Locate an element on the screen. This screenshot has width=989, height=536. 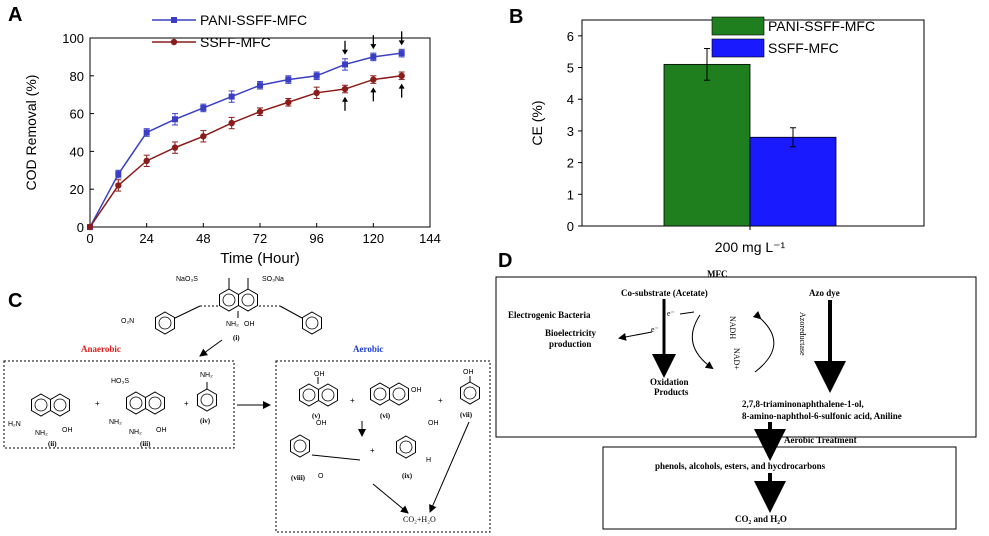
oxidation-line2: Products is located at coordinates (671, 392).